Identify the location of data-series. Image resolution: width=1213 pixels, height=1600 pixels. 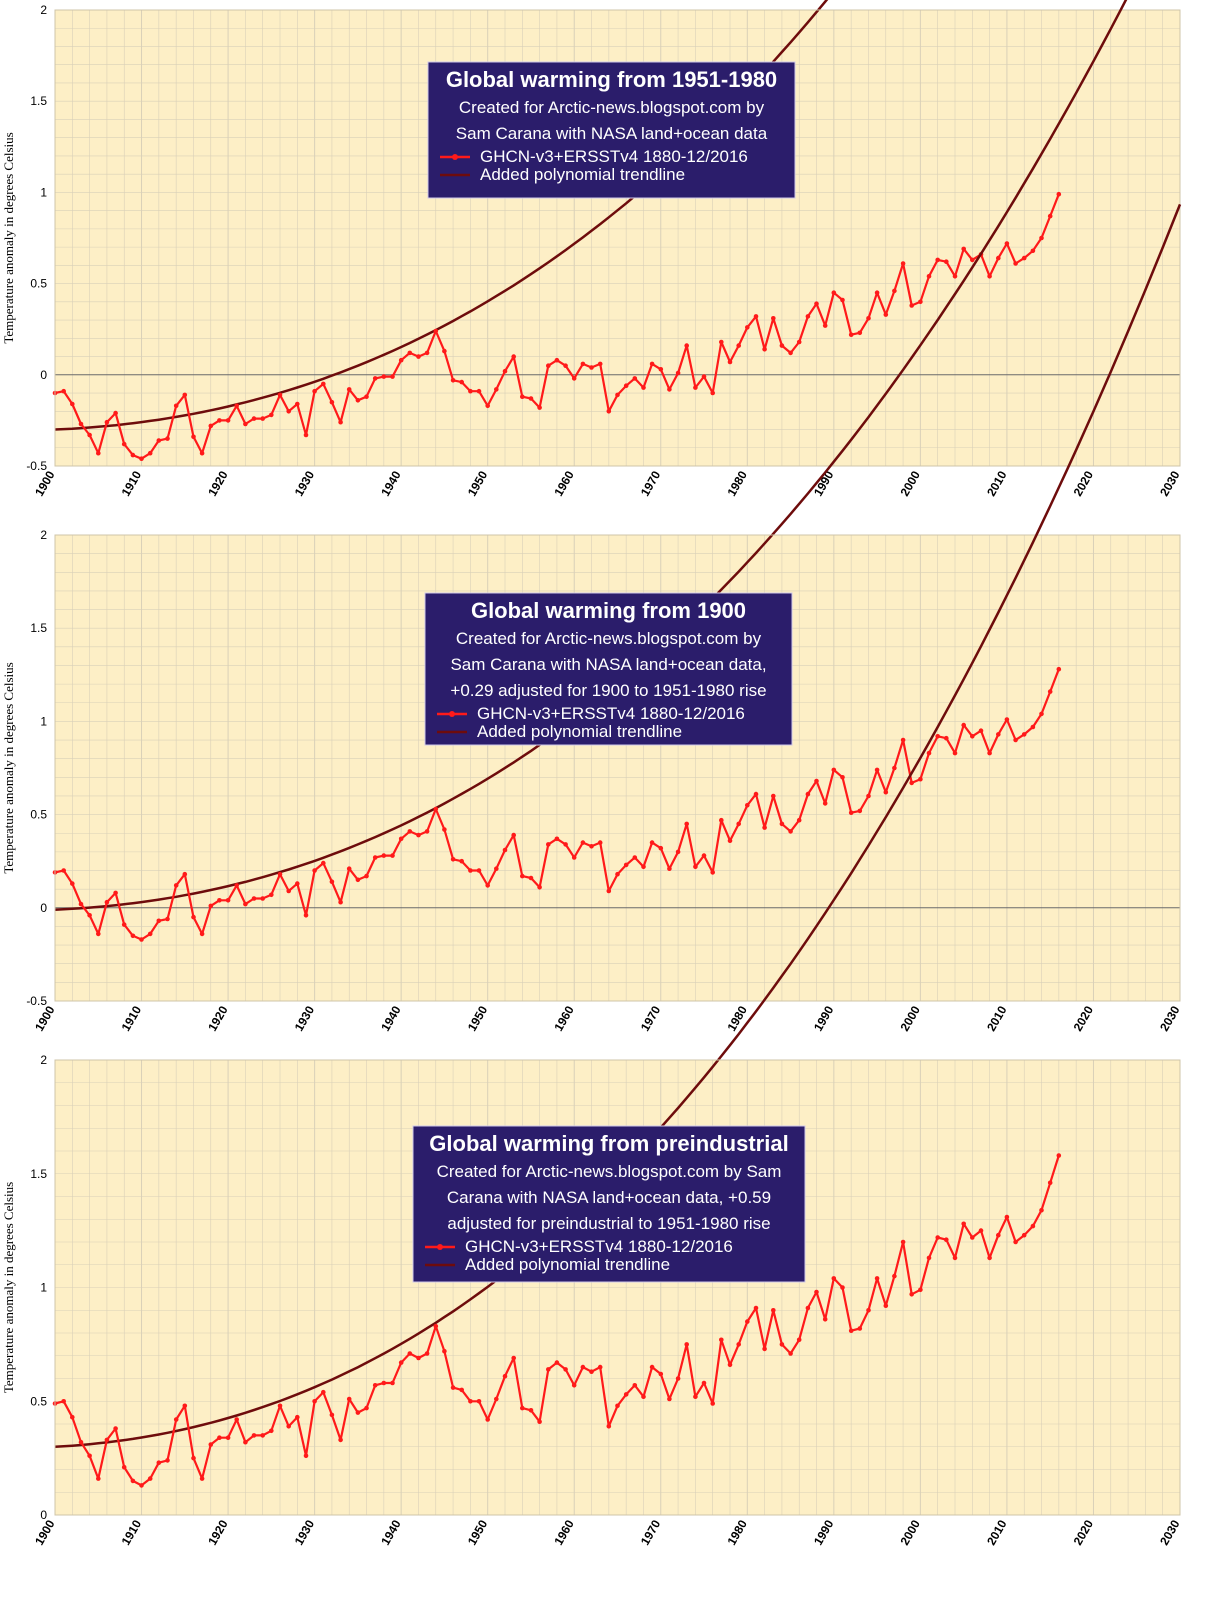
(557, 326).